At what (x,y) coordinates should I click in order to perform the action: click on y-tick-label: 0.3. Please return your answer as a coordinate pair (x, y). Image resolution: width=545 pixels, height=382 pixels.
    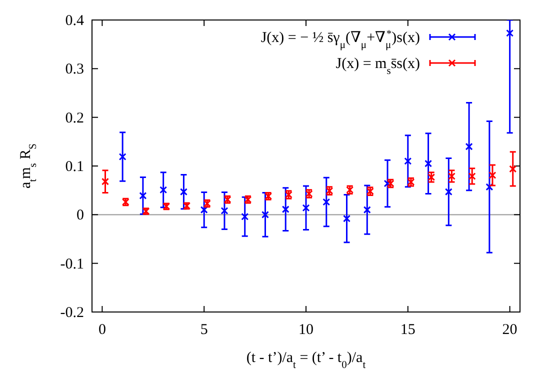
    Looking at the image, I should click on (74, 70).